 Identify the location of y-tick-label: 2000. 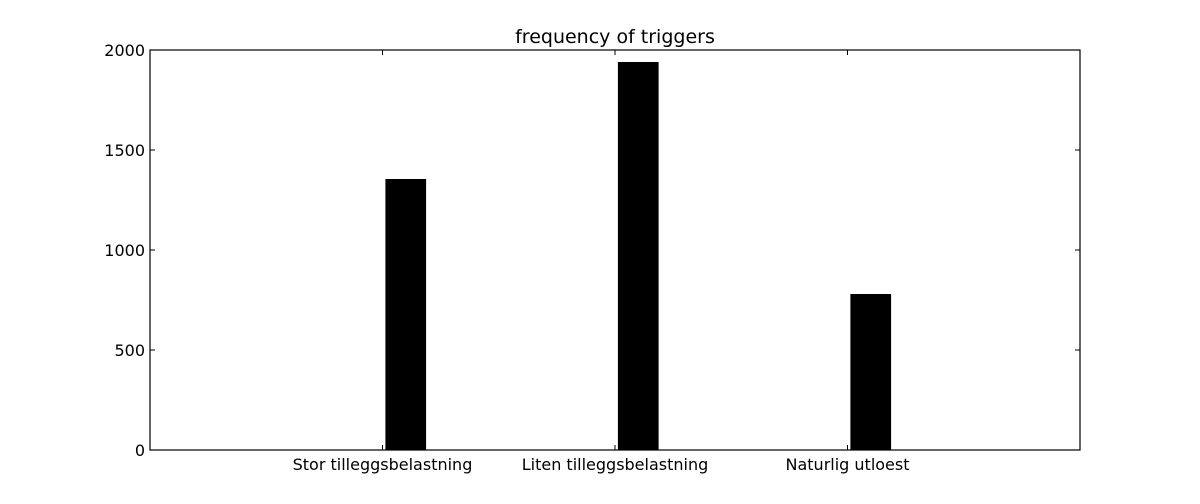
(124, 50).